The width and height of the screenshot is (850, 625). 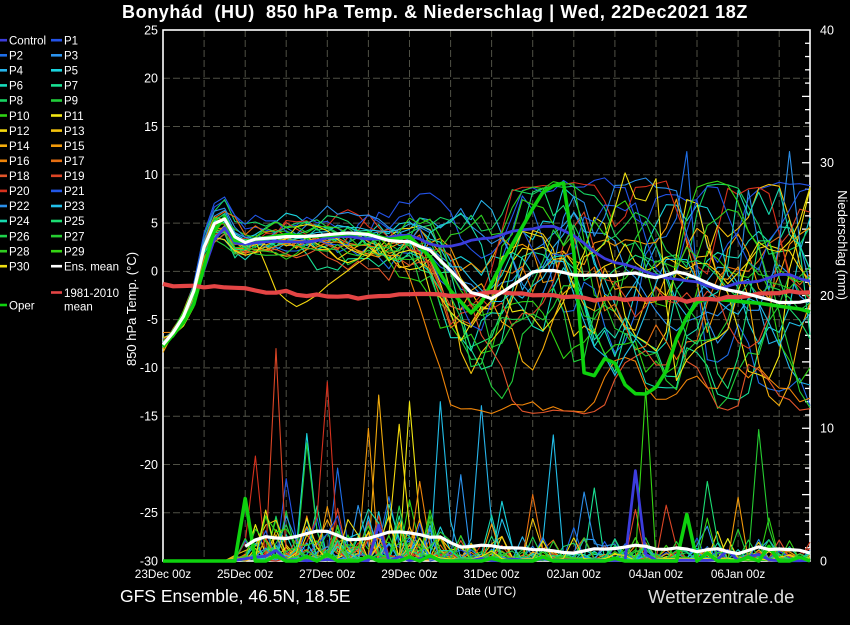 I want to click on svg-text: 40, so click(x=827, y=30).